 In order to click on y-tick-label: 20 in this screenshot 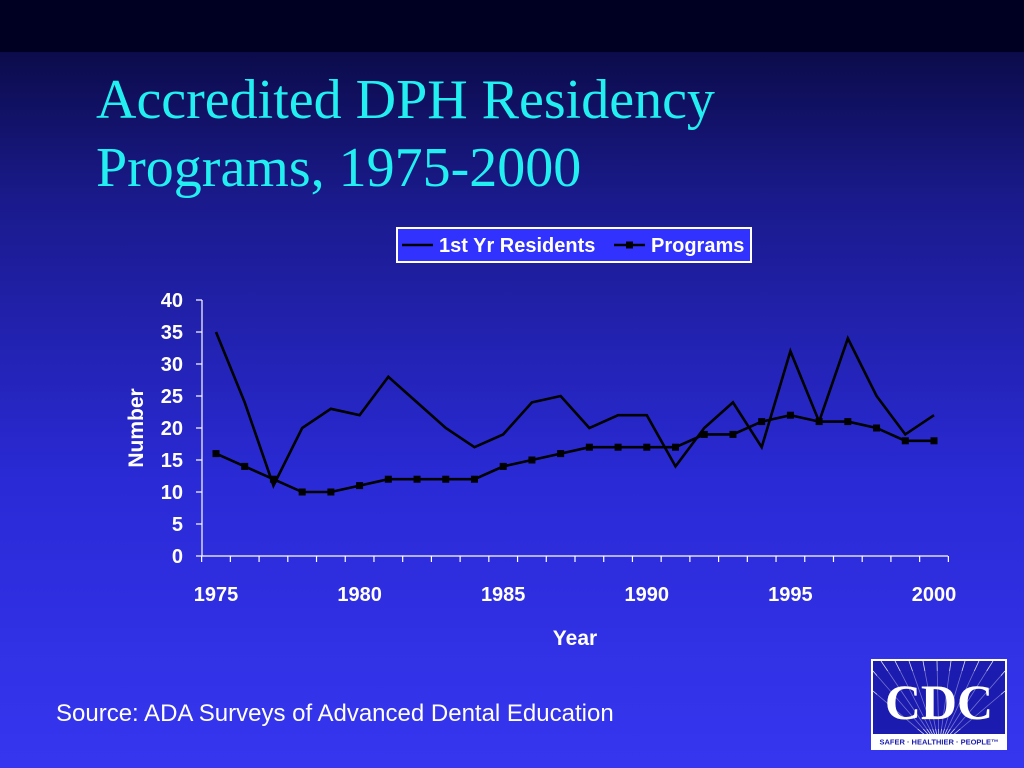, I will do `click(172, 429)`.